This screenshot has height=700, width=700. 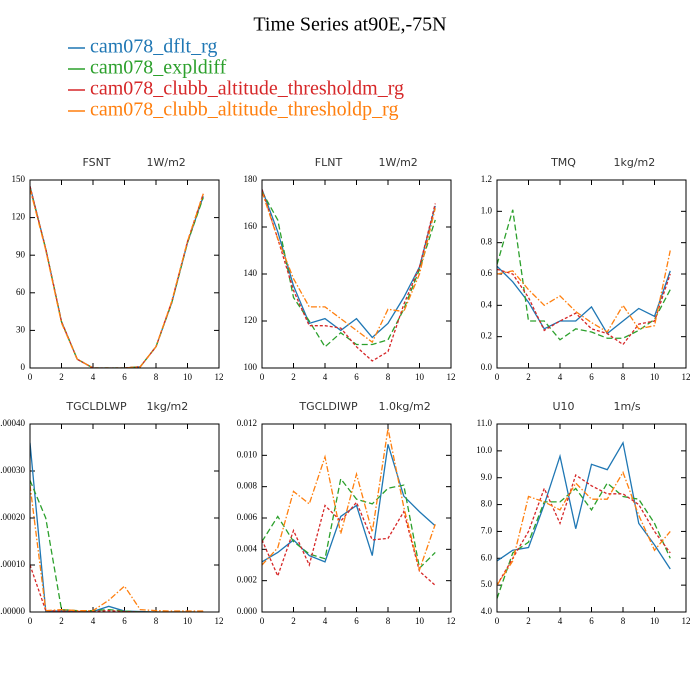 What do you see at coordinates (487, 504) in the screenshot?
I see `y-tick-label: 8.0` at bounding box center [487, 504].